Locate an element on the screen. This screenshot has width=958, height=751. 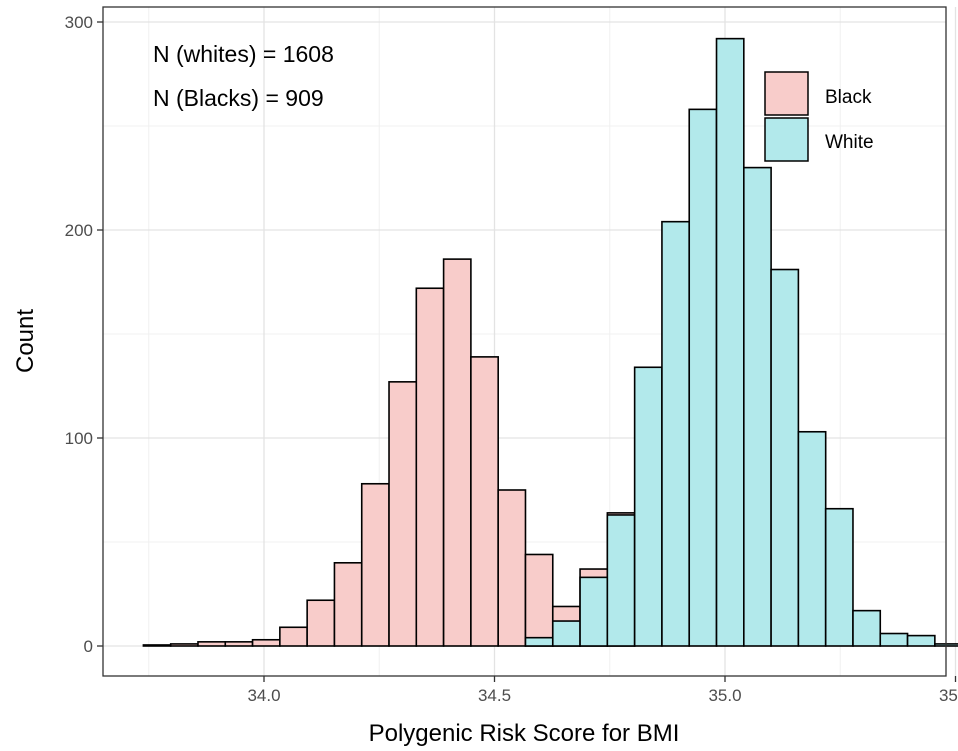
x-tick-label: 35.5 is located at coordinates (948, 695).